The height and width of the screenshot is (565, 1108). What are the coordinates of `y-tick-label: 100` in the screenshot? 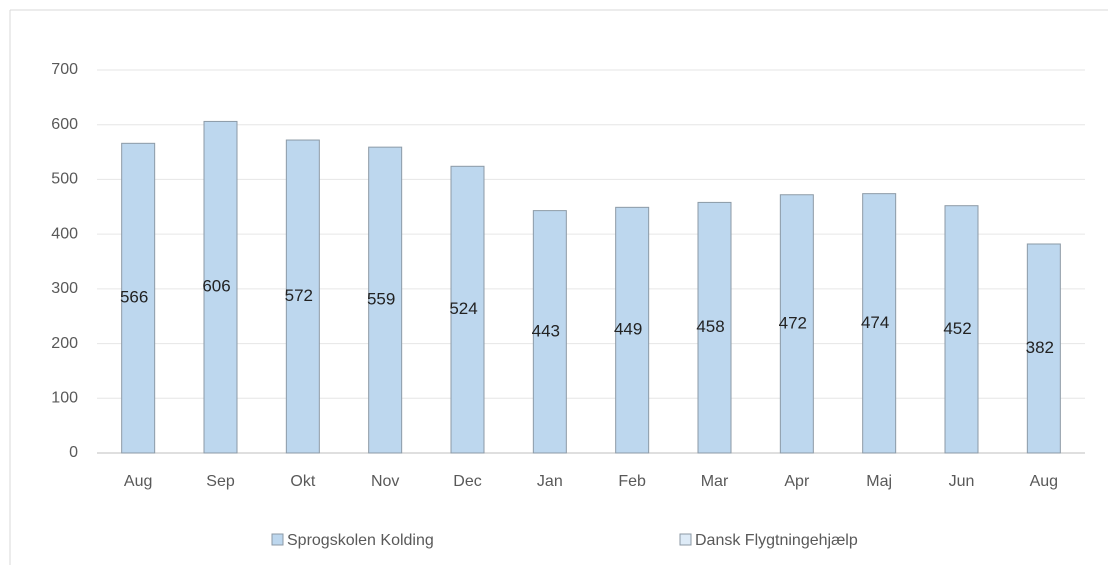 It's located at (64, 398).